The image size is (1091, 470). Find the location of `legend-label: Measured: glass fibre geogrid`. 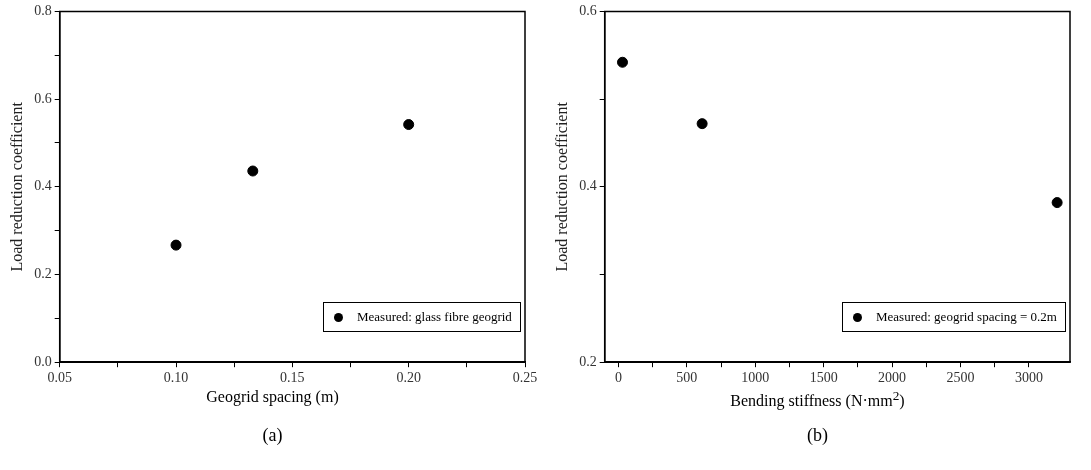

legend-label: Measured: glass fibre geogrid is located at coordinates (434, 317).